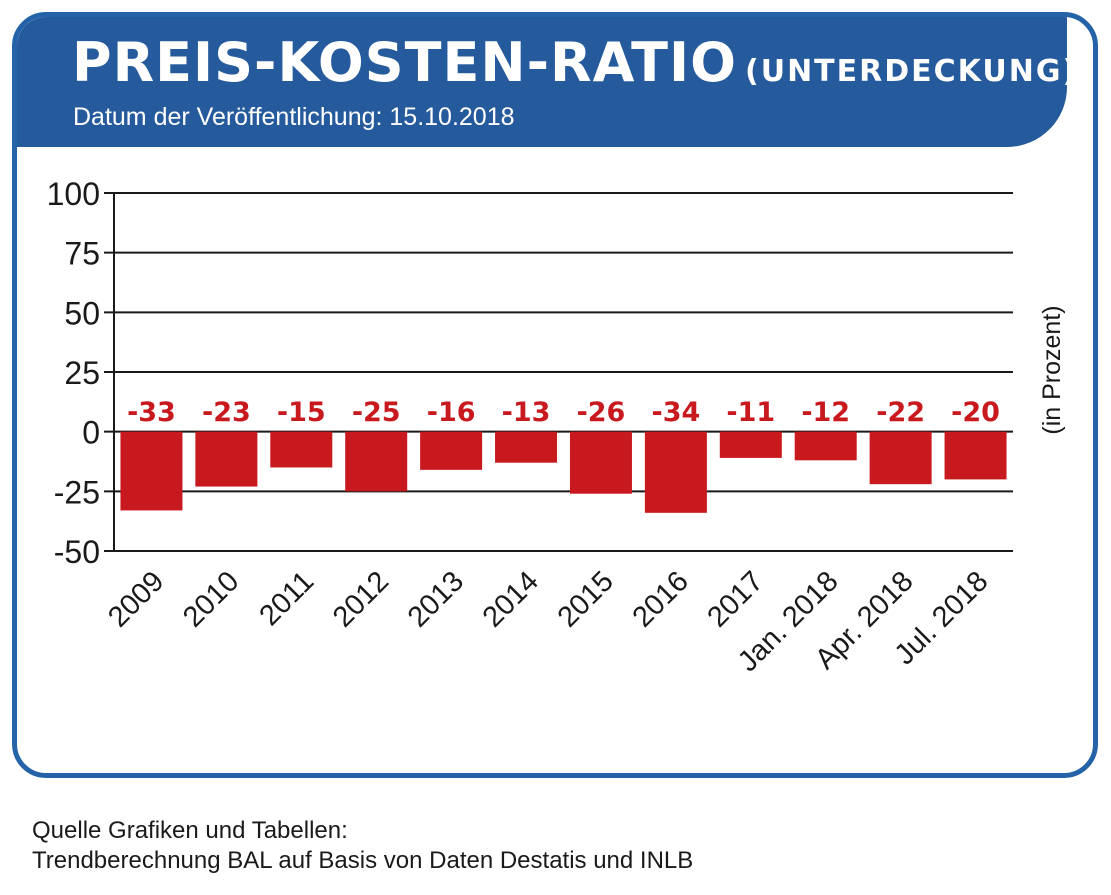 The image size is (1111, 895). I want to click on data-label: -16, so click(451, 412).